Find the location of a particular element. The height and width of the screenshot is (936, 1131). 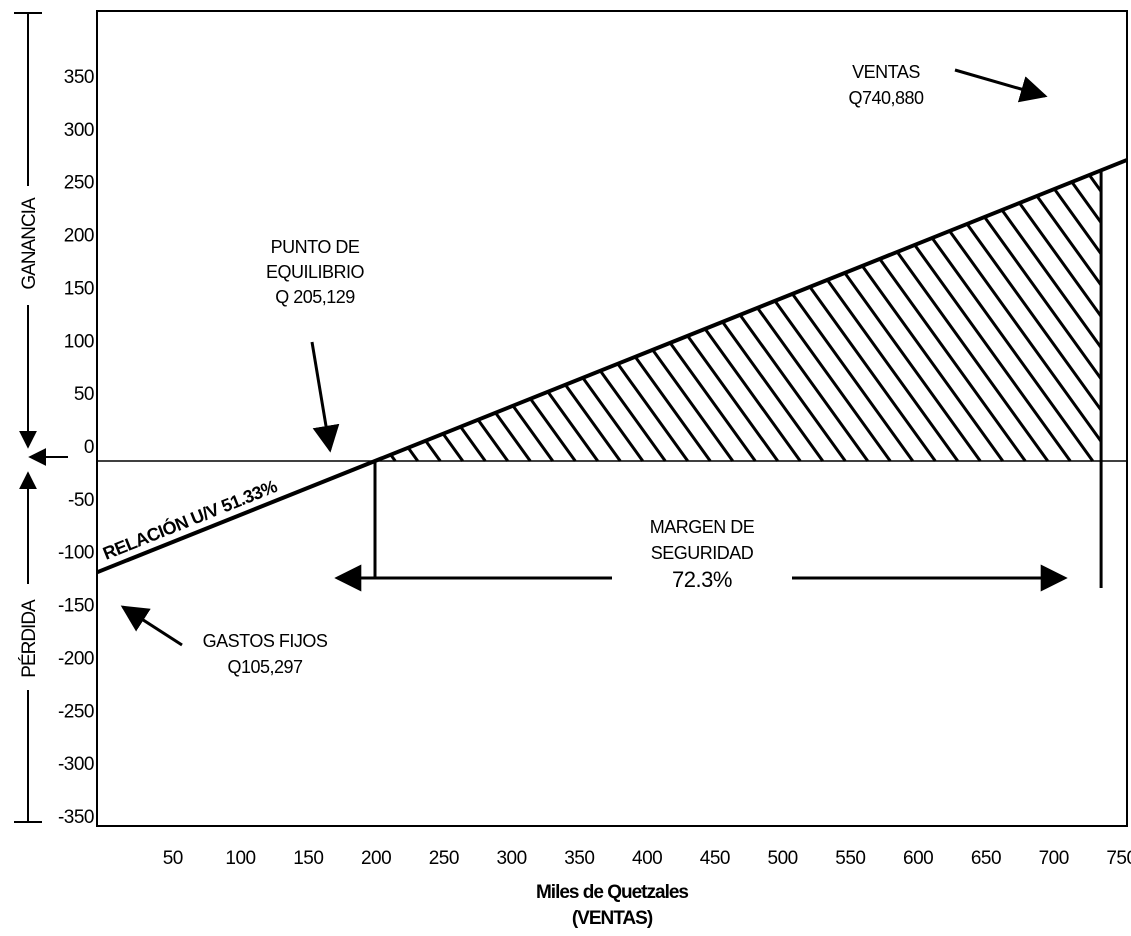

ratio-label: RELACIÓN U/V 51.33% is located at coordinates (190, 519).